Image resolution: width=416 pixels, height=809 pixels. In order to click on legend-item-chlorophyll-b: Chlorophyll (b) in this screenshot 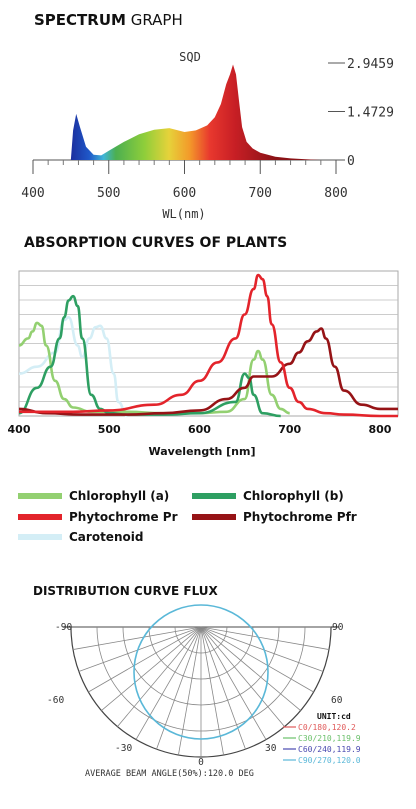, I will do `click(268, 496)`.